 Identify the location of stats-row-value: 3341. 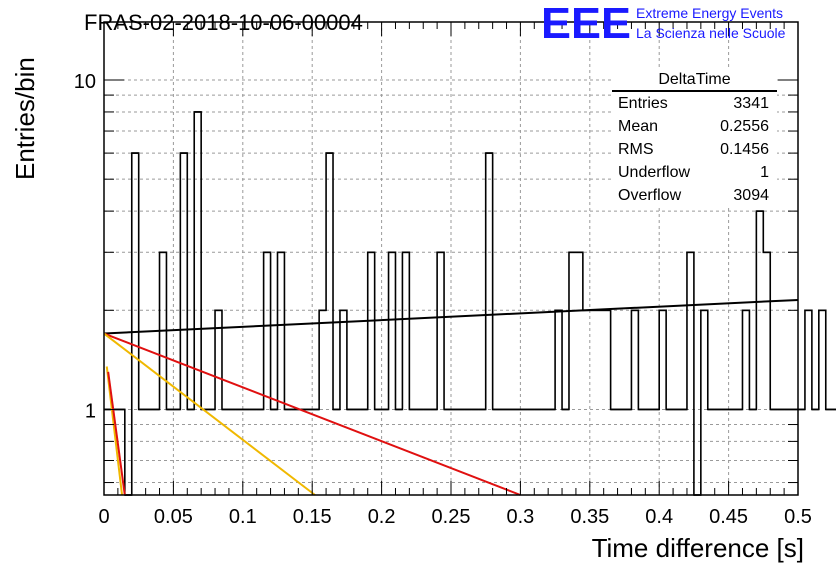
(751, 103).